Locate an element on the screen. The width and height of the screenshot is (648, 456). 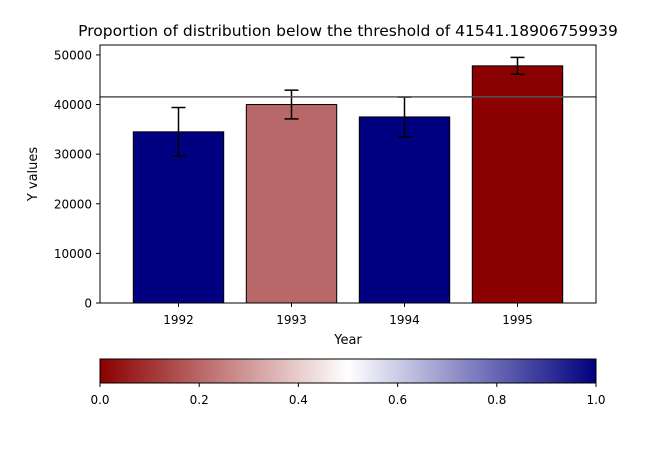
colorbar-axis: 0.0 0.2 0.4 0.6 0.8 1.0 is located at coordinates (348, 395).